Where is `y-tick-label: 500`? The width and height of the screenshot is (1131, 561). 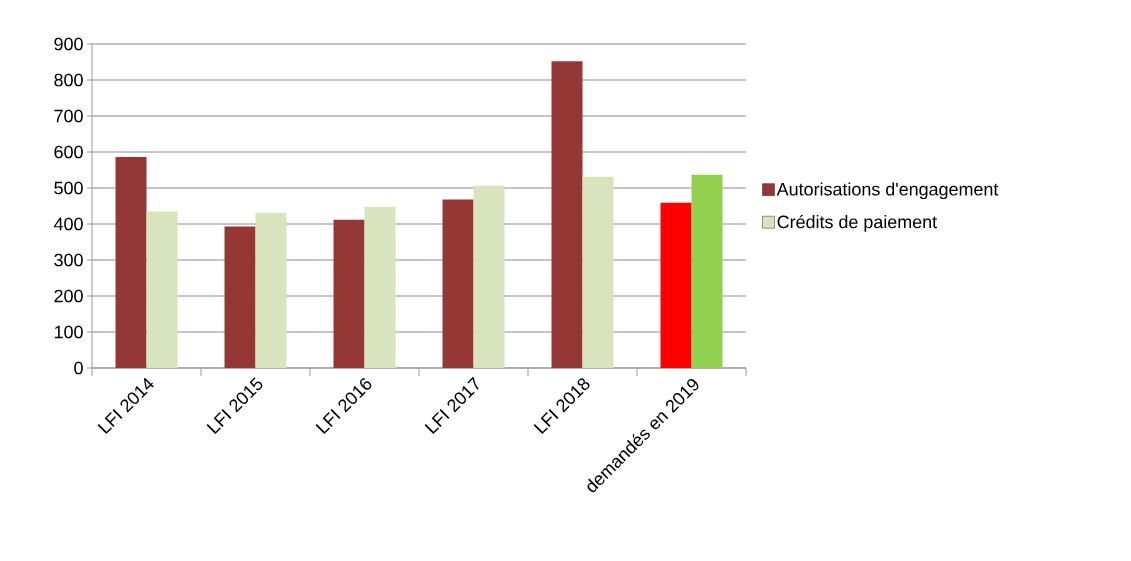
y-tick-label: 500 is located at coordinates (68, 188).